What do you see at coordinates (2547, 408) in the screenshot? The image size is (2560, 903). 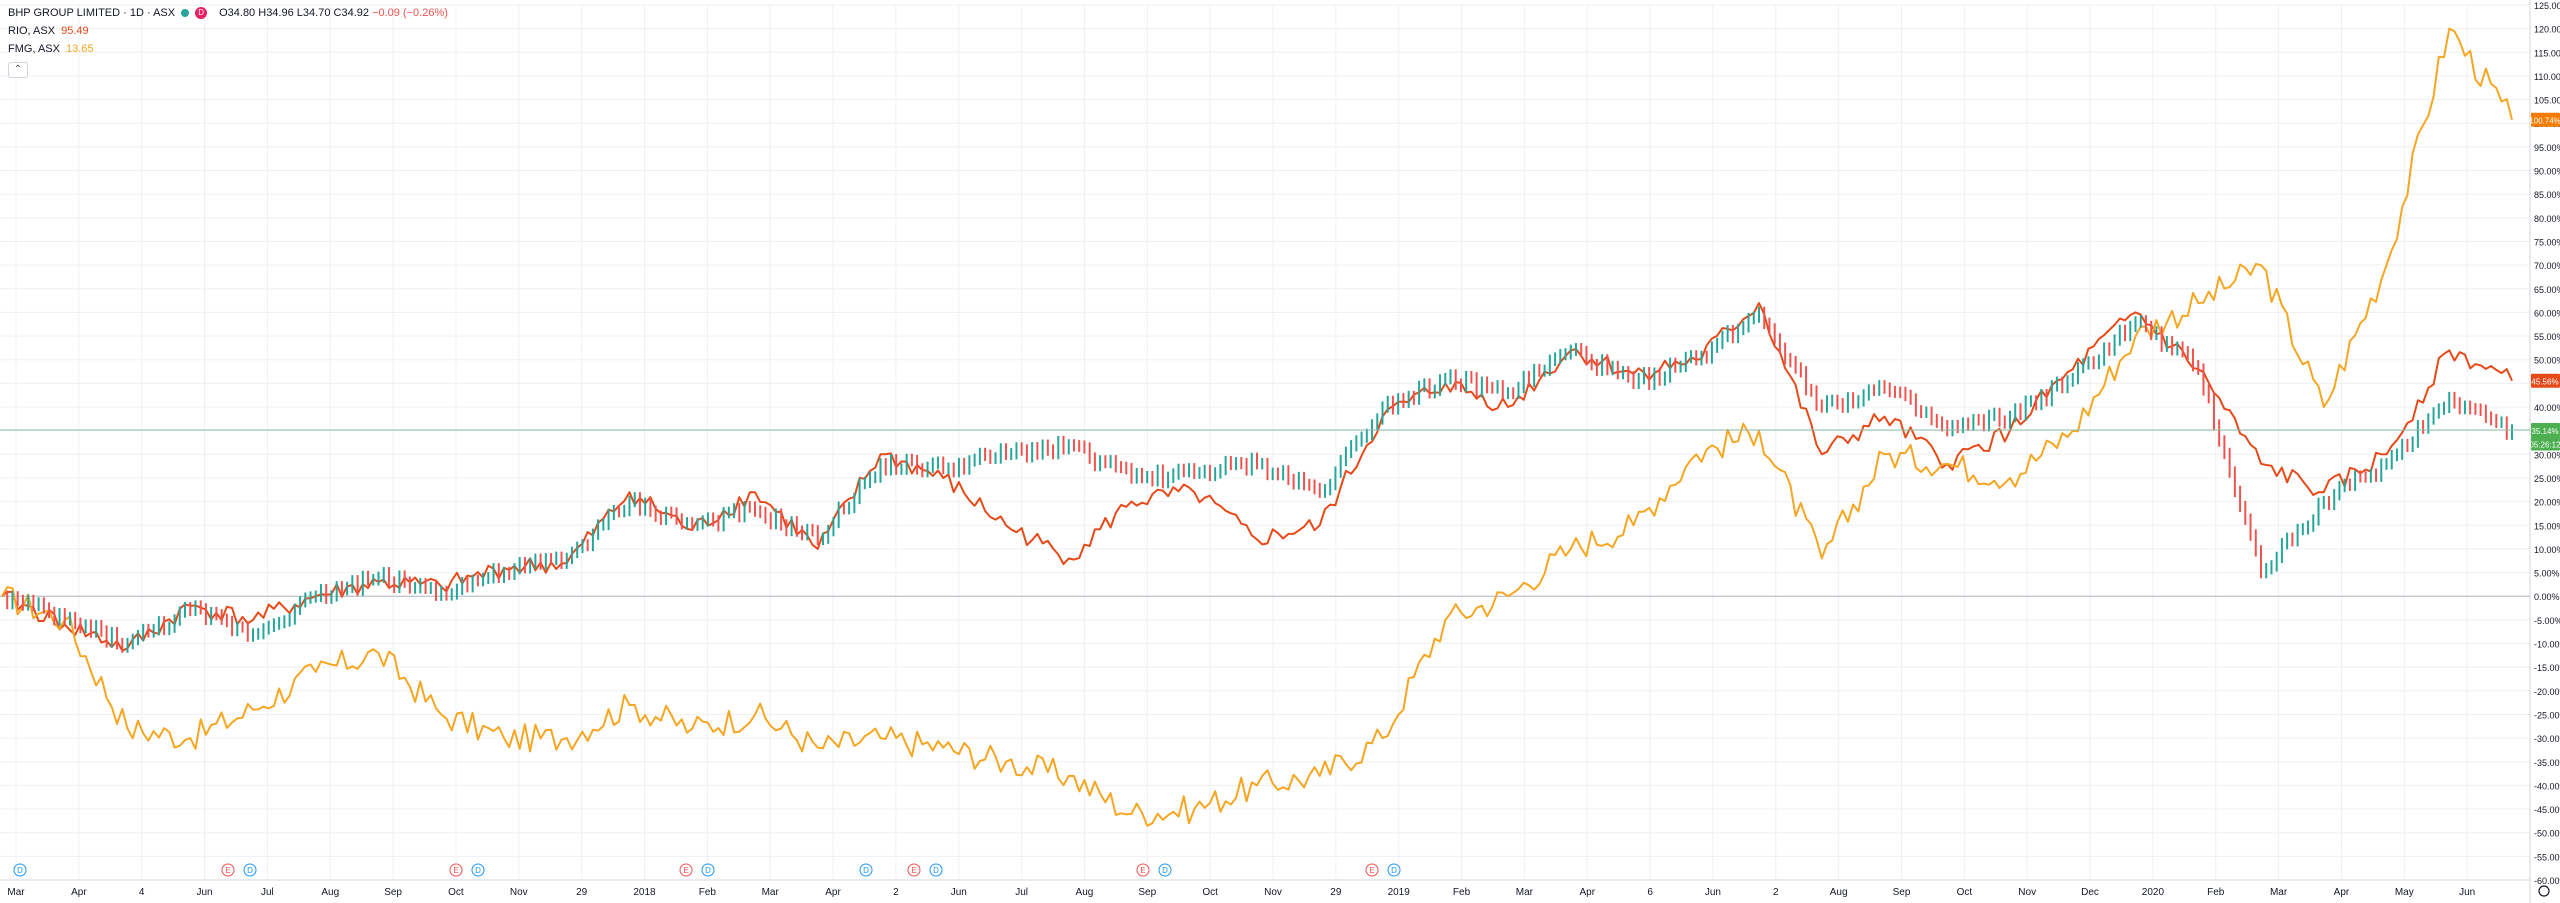 I see `y-tick-label: 40.00%` at bounding box center [2547, 408].